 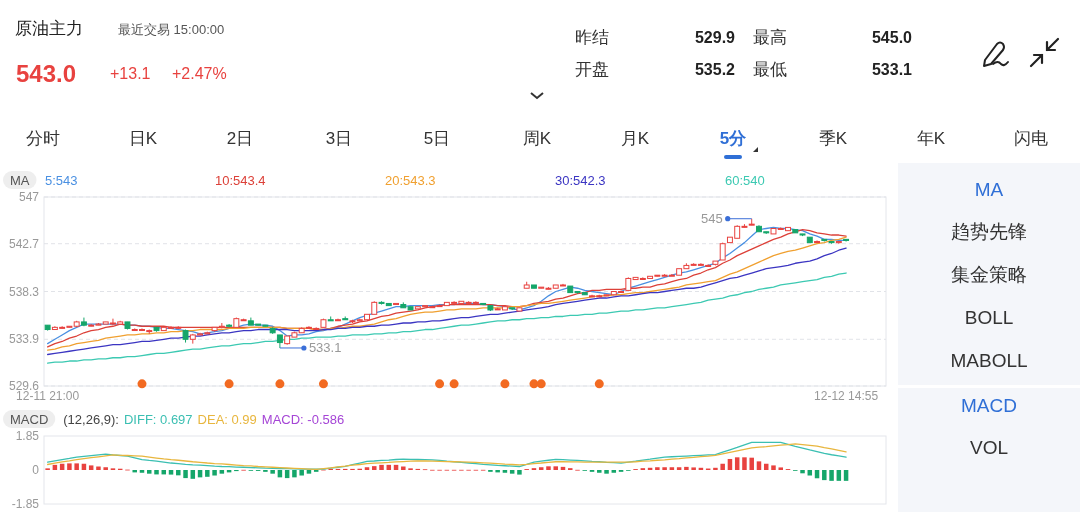 I want to click on header-text: 最低, so click(x=770, y=69).